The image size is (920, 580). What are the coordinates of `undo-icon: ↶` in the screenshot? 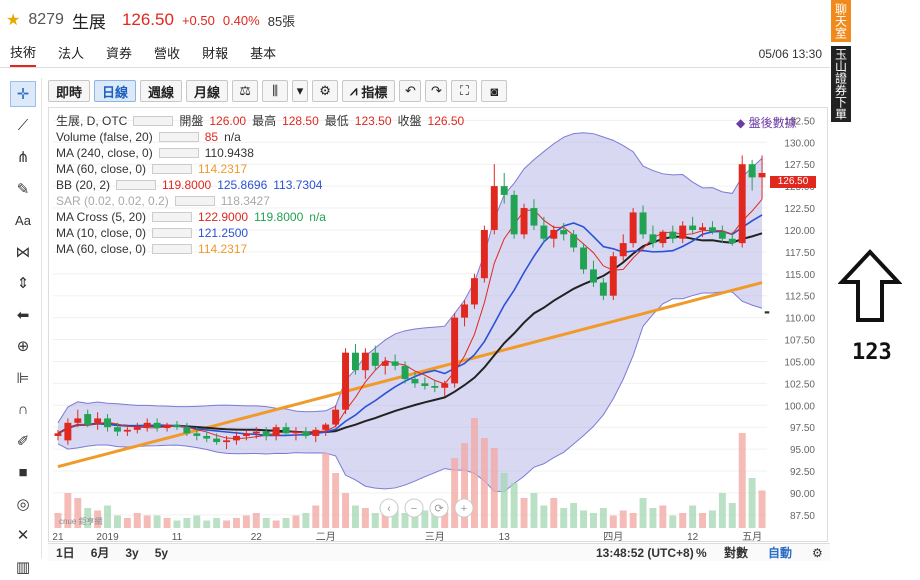 It's located at (410, 91).